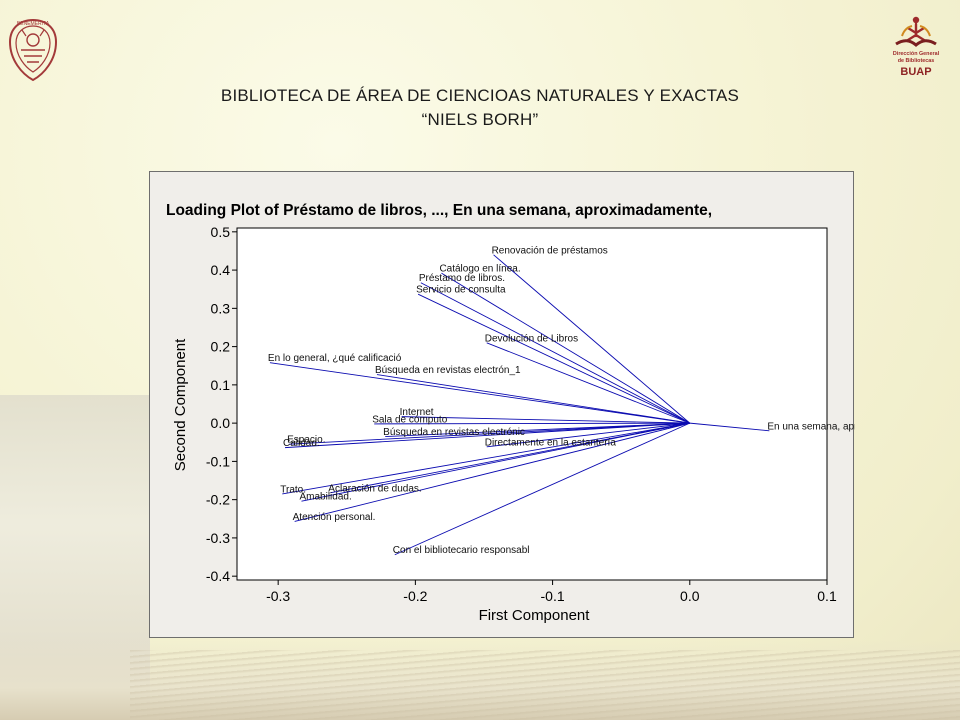 The width and height of the screenshot is (960, 720). What do you see at coordinates (301, 443) in the screenshot?
I see `loading-label: Calidad.` at bounding box center [301, 443].